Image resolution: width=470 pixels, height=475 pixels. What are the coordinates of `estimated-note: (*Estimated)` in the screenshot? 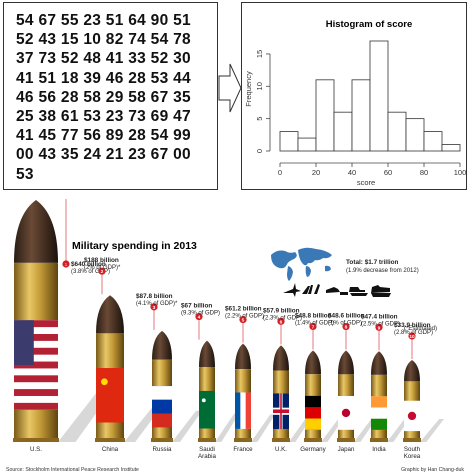 It's located at (420, 329).